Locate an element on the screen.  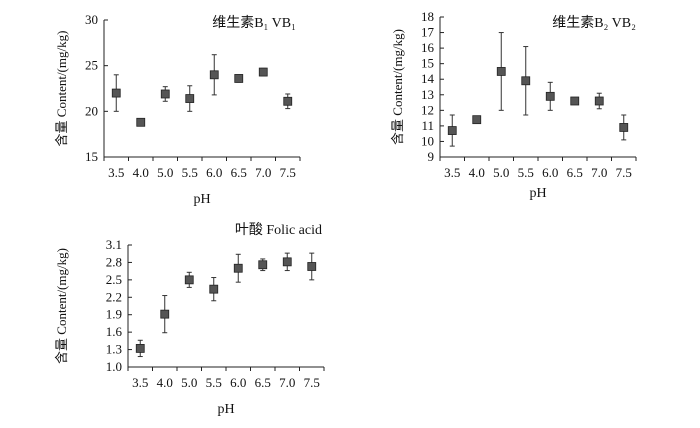
y-tick-label: 10 is located at coordinates (427, 140).